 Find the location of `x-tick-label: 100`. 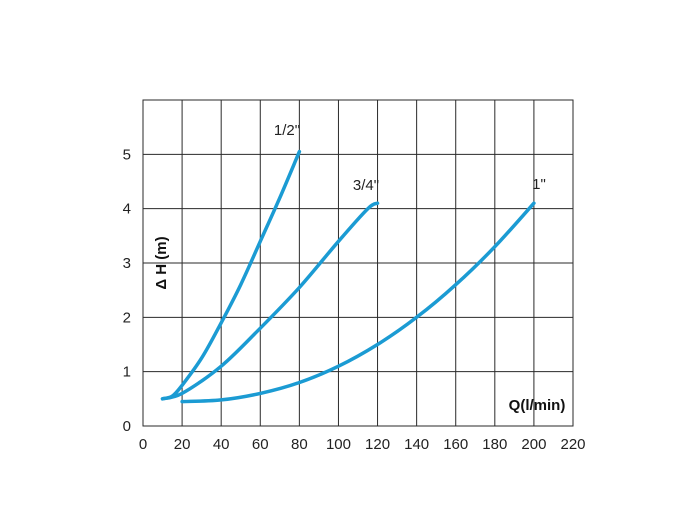

x-tick-label: 100 is located at coordinates (338, 444).